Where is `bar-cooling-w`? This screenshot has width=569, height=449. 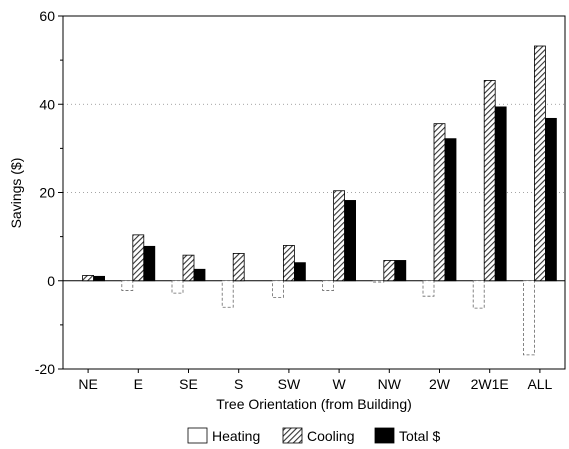 bar-cooling-w is located at coordinates (339, 236).